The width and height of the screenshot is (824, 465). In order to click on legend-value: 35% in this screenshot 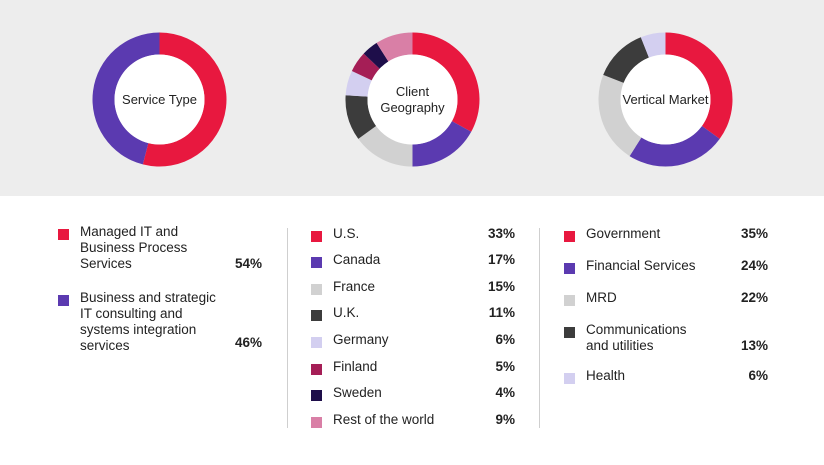, I will do `click(754, 233)`.